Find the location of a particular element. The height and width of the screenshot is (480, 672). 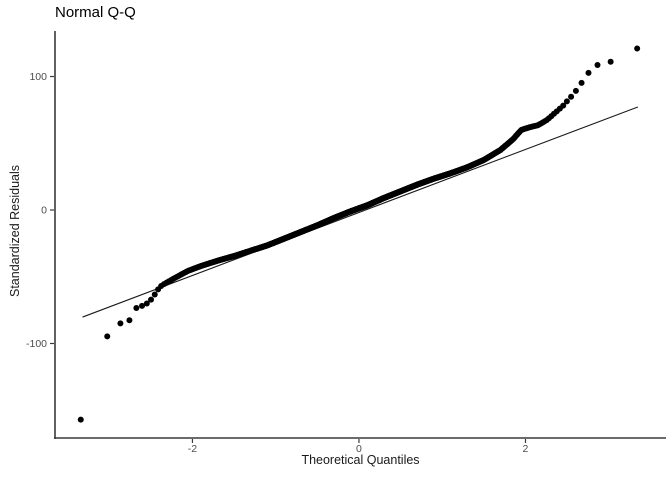

x-axis-title: Theoretical Quantiles is located at coordinates (360, 460).